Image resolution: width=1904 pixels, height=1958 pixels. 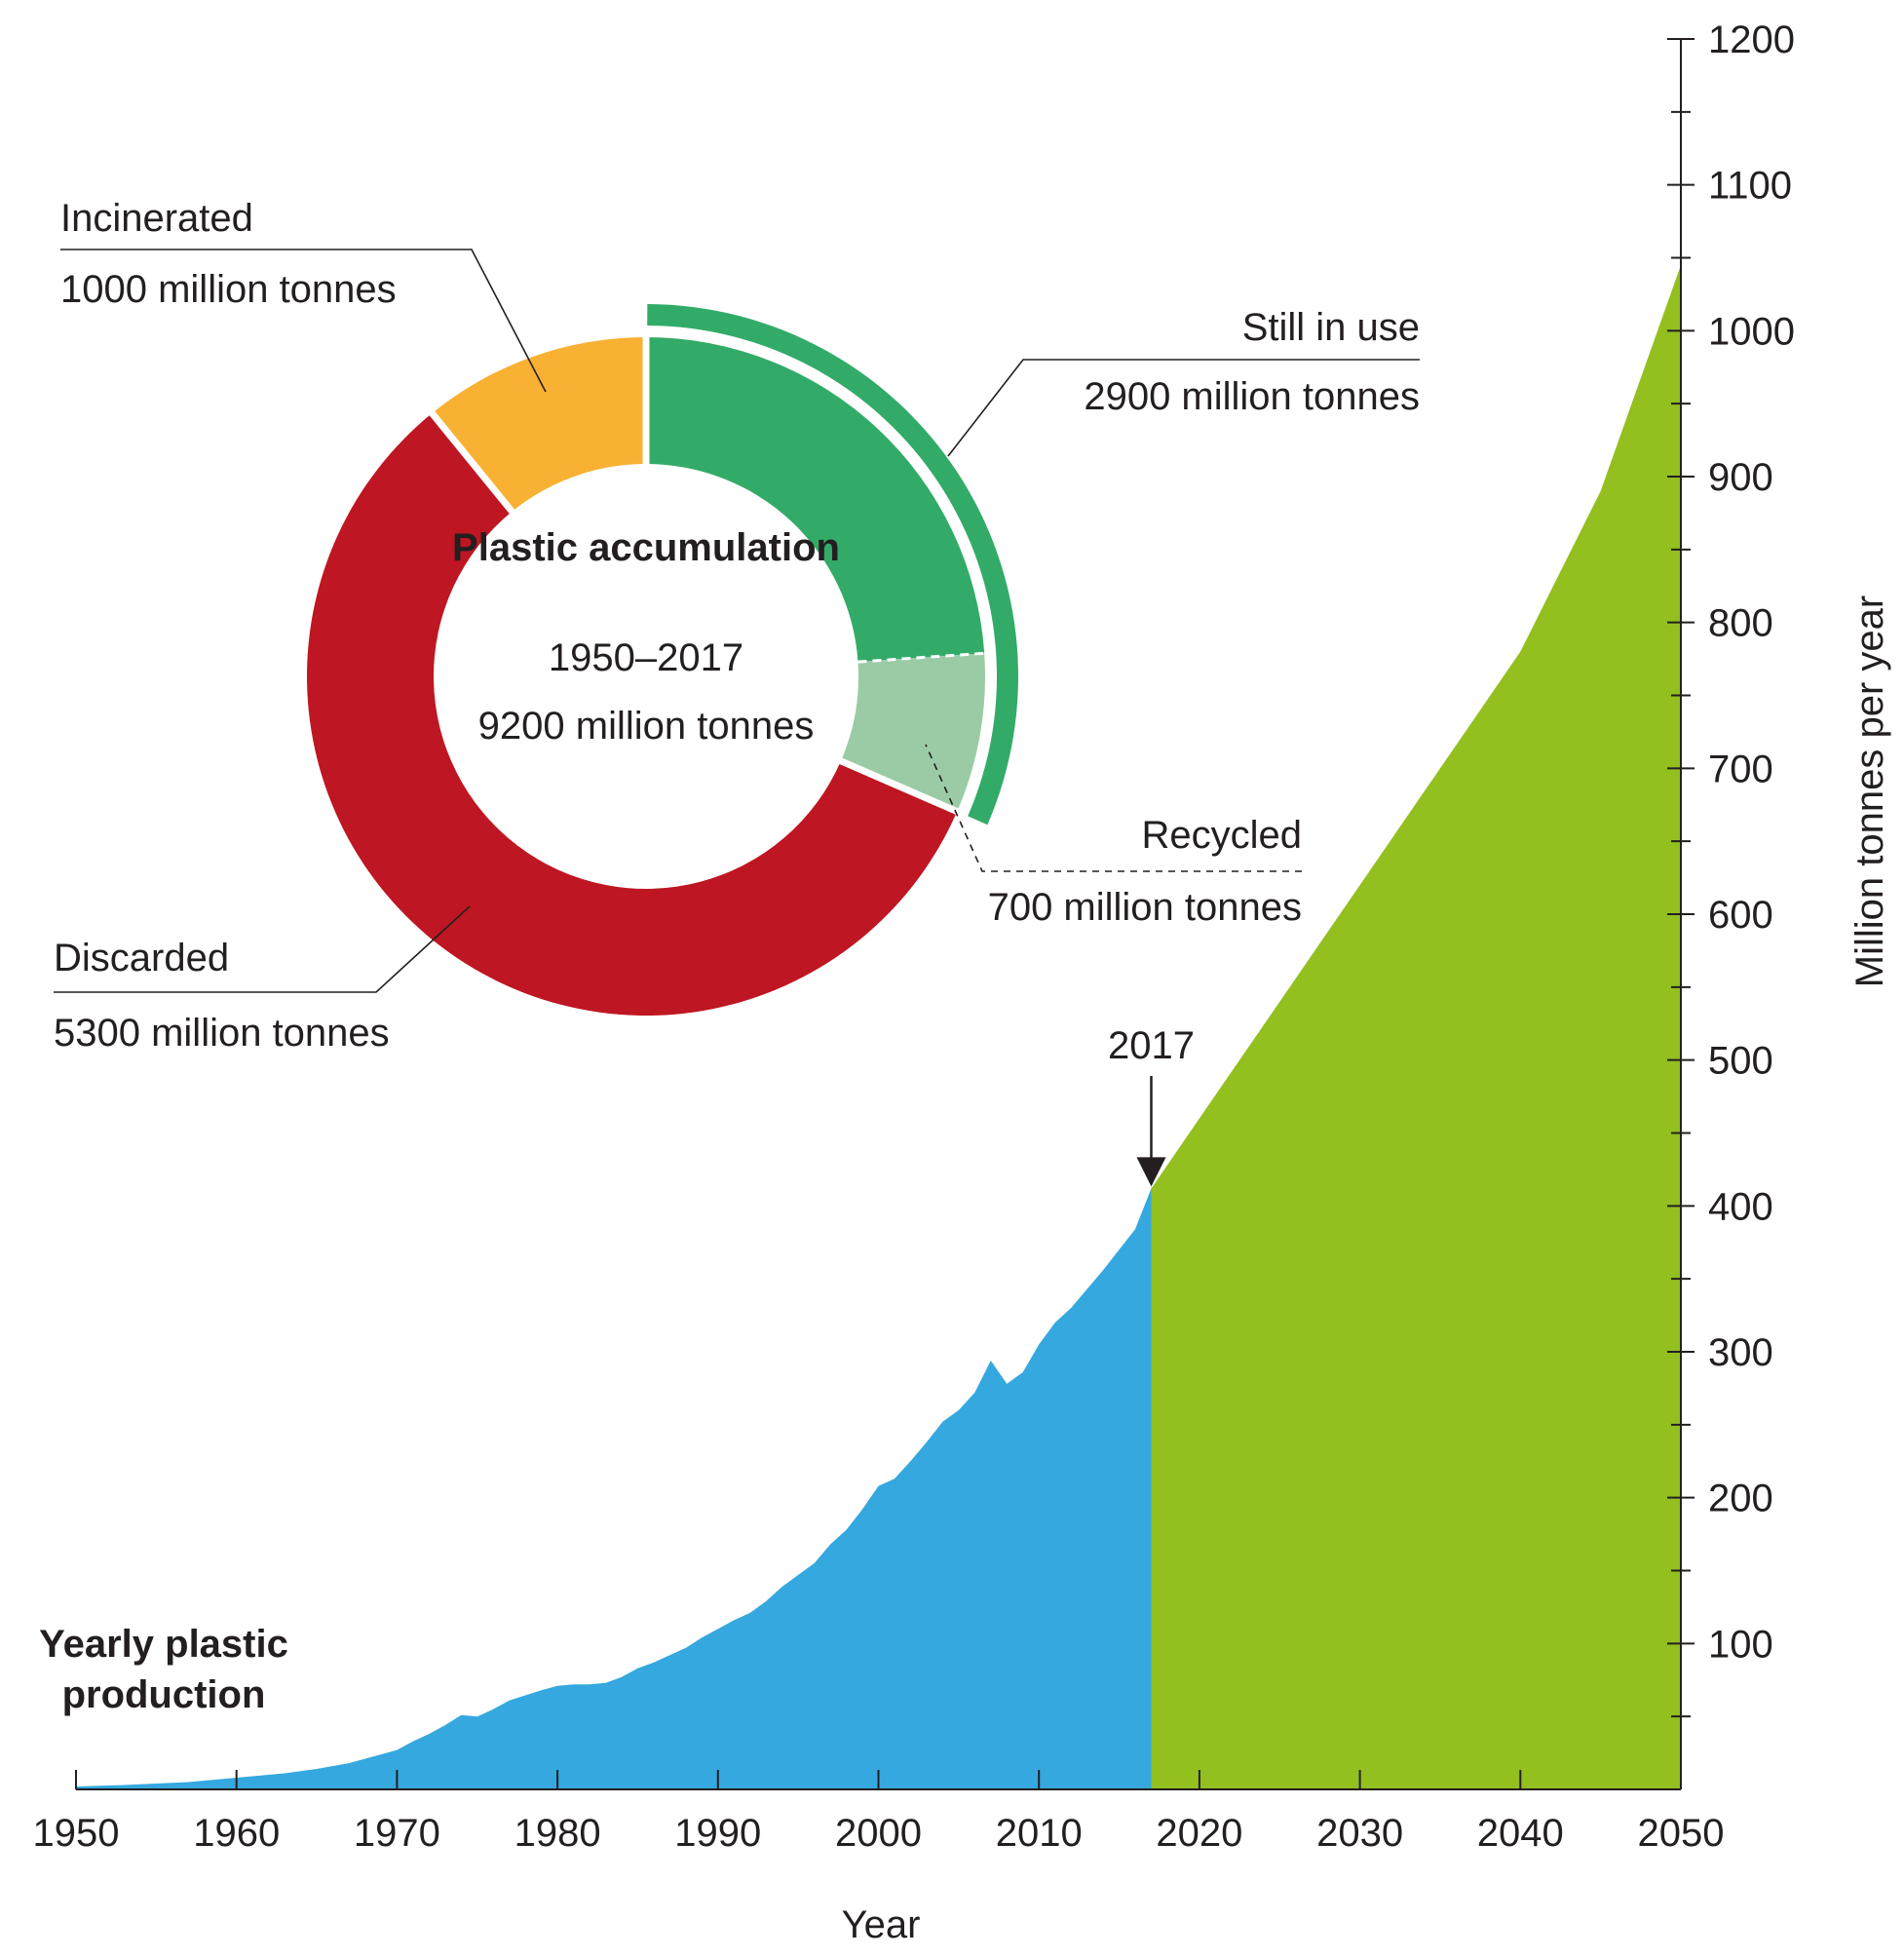 I want to click on x-tick-label-2000: 2000, so click(x=878, y=1833).